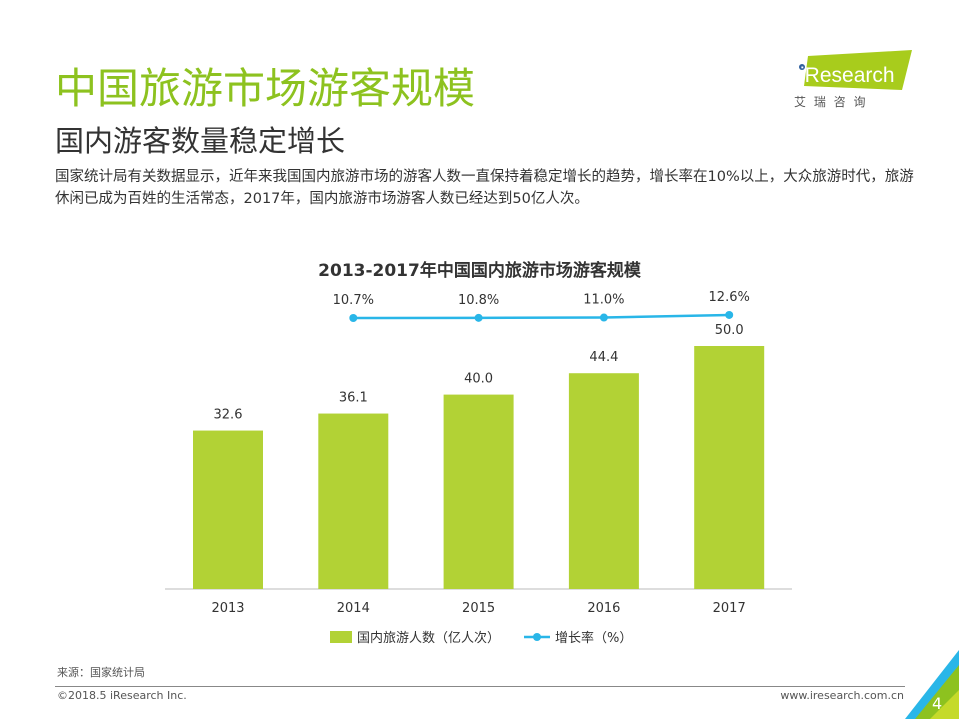  I want to click on page-subtitle: 国内游客数量稳定增长, so click(200, 141).